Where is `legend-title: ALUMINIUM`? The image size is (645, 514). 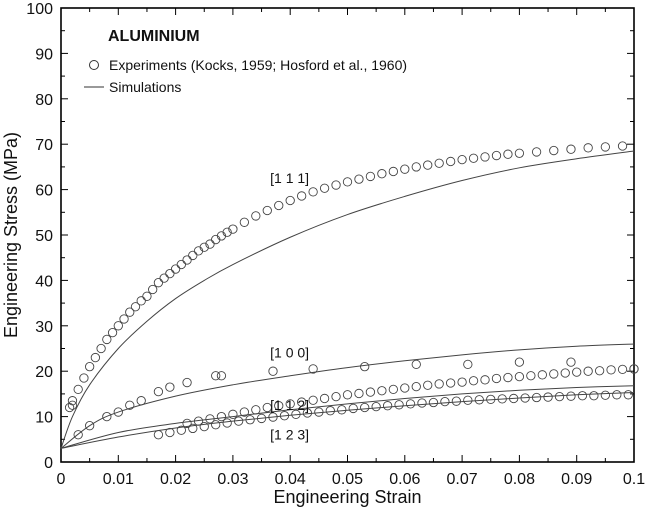
legend-title: ALUMINIUM is located at coordinates (154, 36).